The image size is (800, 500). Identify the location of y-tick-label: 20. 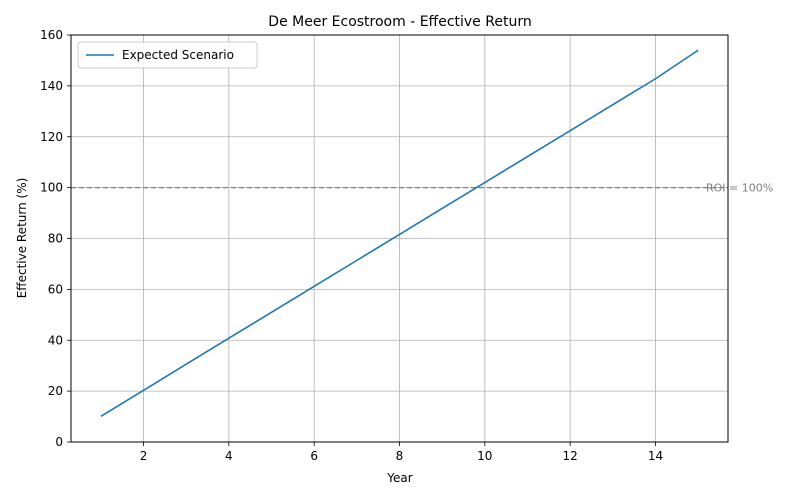
(55, 391).